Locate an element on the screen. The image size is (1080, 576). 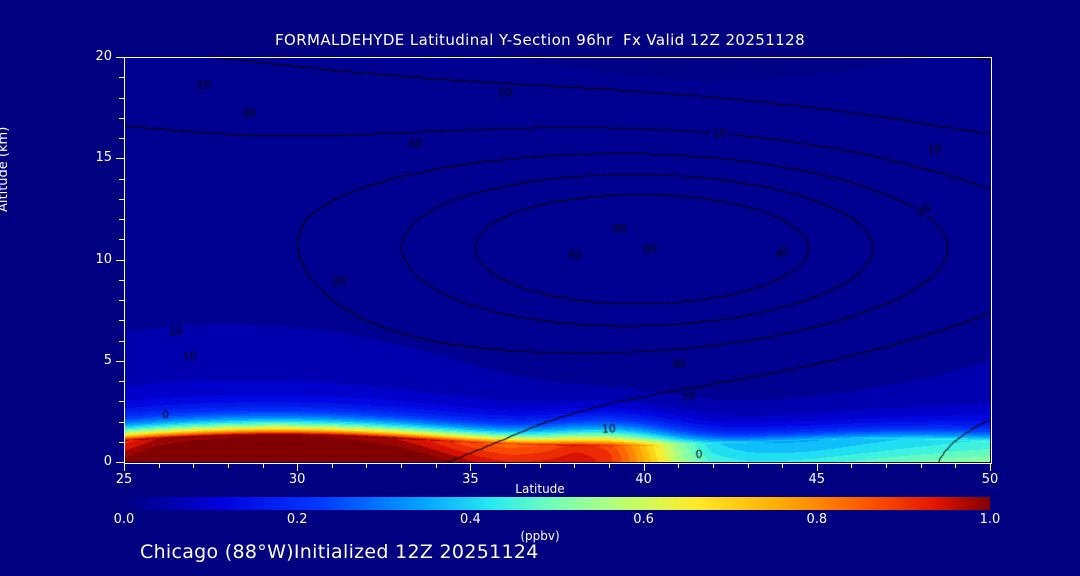
colorbar-tick-label: 0.0 is located at coordinates (124, 519).